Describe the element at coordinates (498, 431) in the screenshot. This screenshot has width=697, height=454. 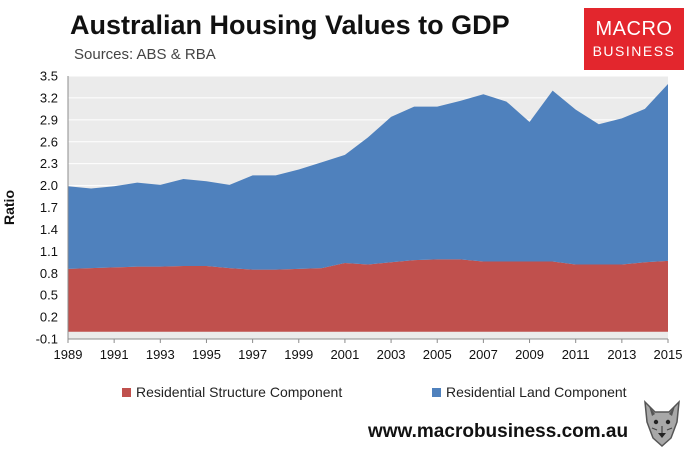
I see `website-url: www.macrobusiness.com.au` at that location.